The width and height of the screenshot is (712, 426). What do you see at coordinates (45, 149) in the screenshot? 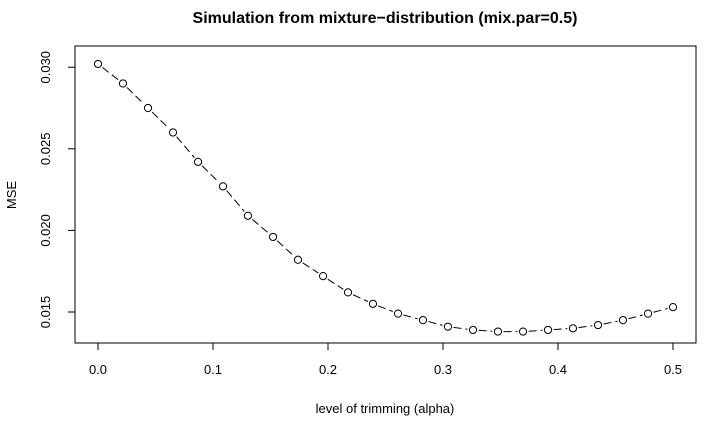
I see `y-tick-label: 0.025` at bounding box center [45, 149].